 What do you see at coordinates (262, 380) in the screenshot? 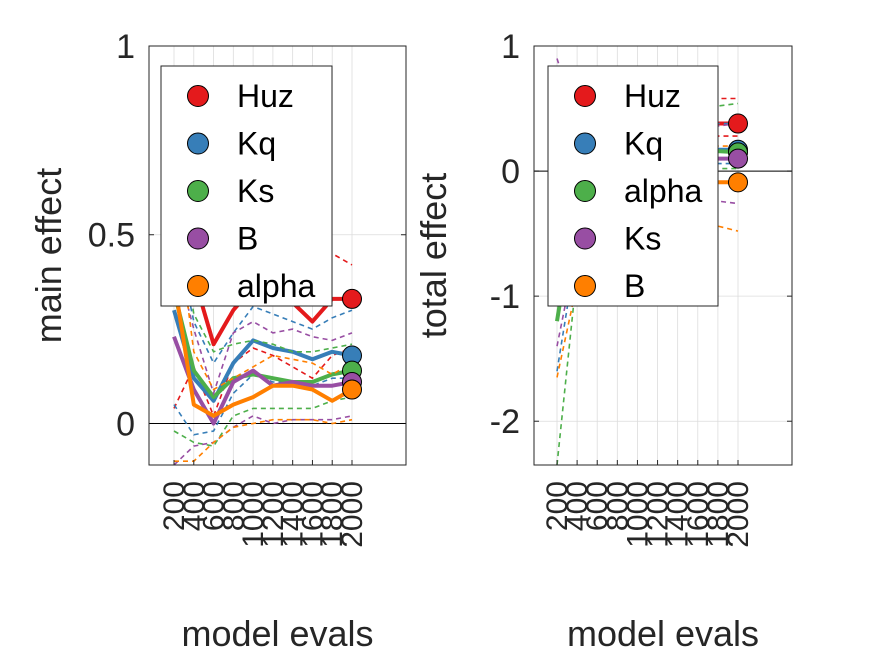
I see `series-line-B` at bounding box center [262, 380].